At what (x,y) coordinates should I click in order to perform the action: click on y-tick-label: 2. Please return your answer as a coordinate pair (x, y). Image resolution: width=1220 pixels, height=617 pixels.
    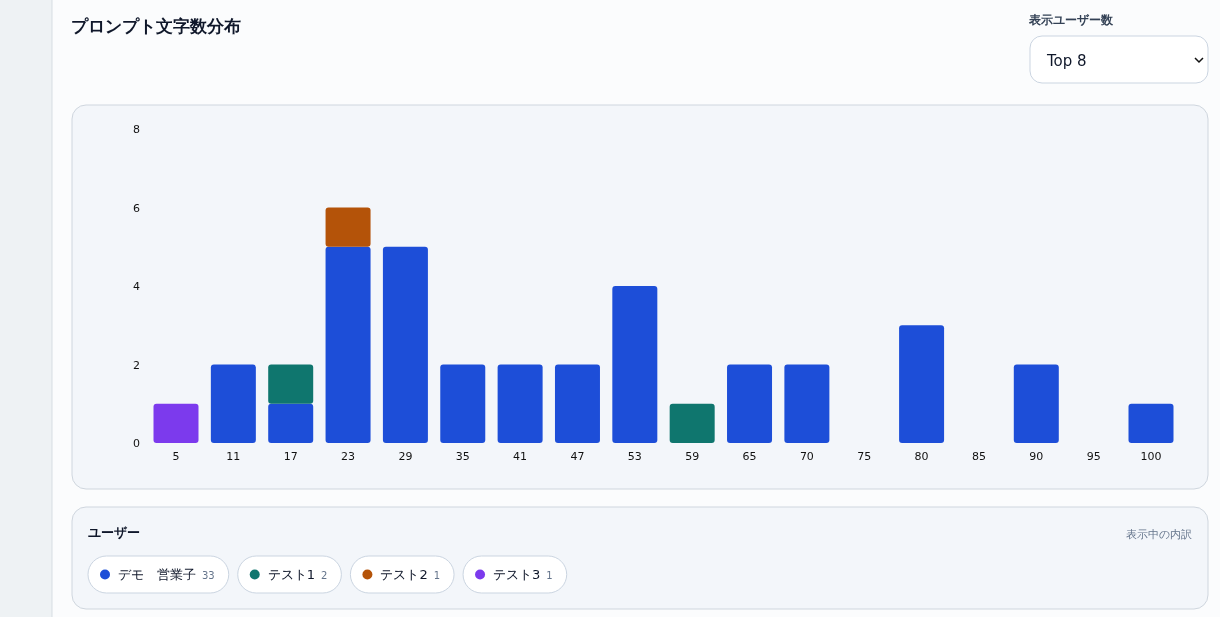
    Looking at the image, I should click on (136, 365).